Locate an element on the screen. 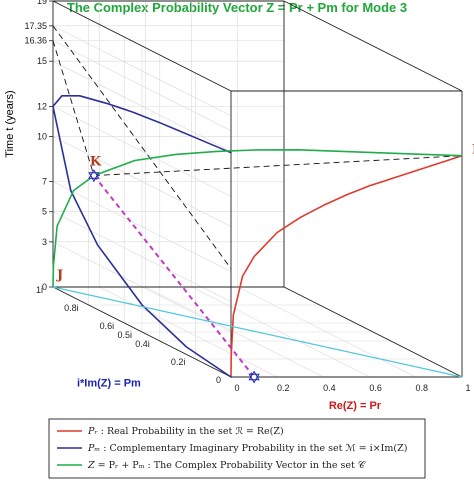  legend-symbol: Z is located at coordinates (91, 465).